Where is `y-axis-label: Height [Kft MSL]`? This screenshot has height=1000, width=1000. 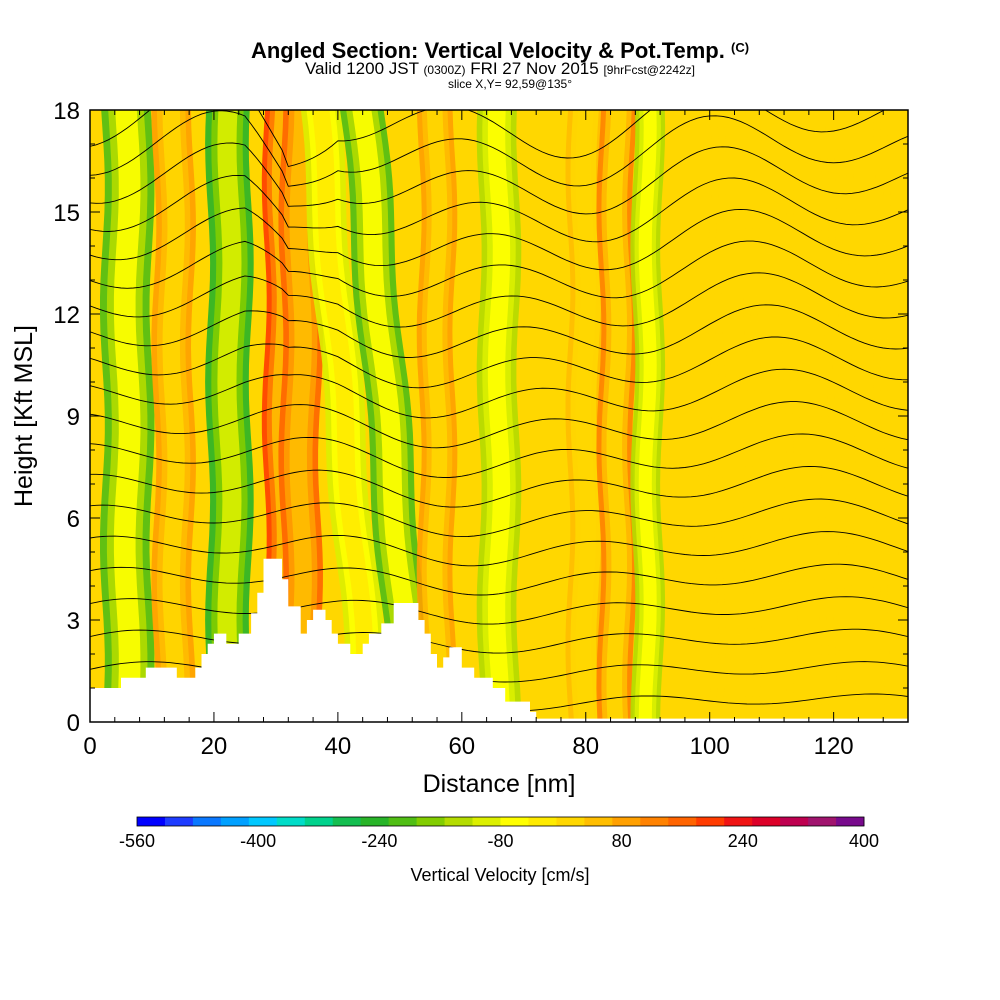 y-axis-label: Height [Kft MSL] is located at coordinates (24, 416).